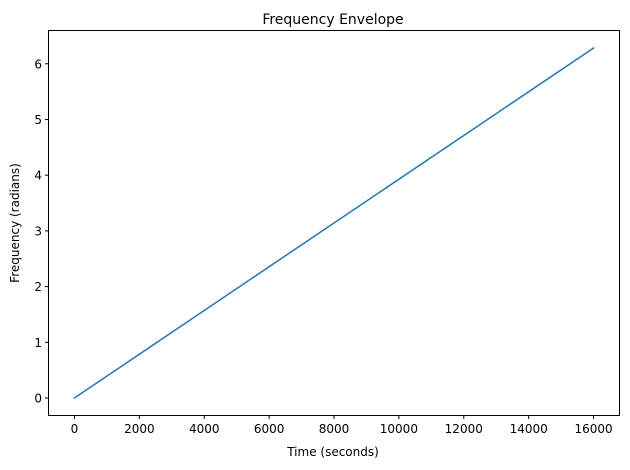 The image size is (630, 470). I want to click on x-tick-label: 2000, so click(139, 429).